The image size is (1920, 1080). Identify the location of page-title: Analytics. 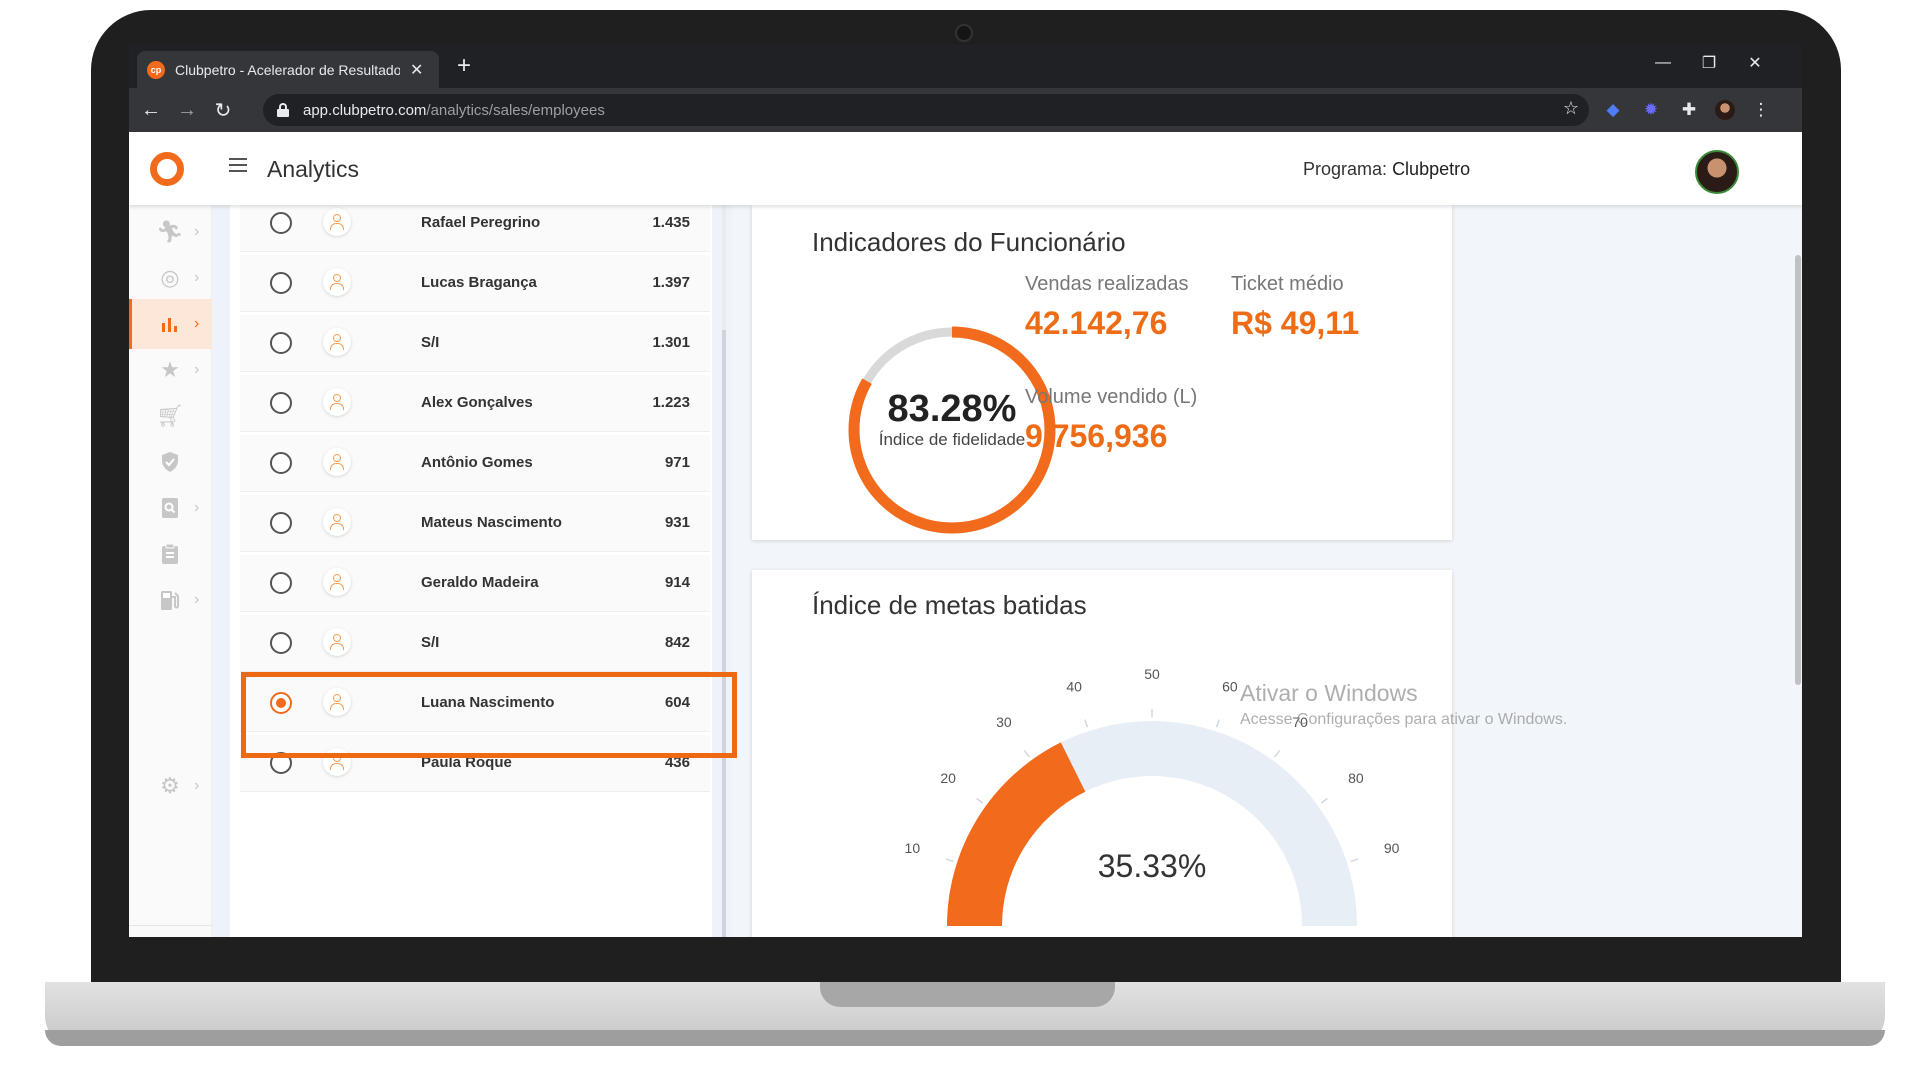
(313, 169).